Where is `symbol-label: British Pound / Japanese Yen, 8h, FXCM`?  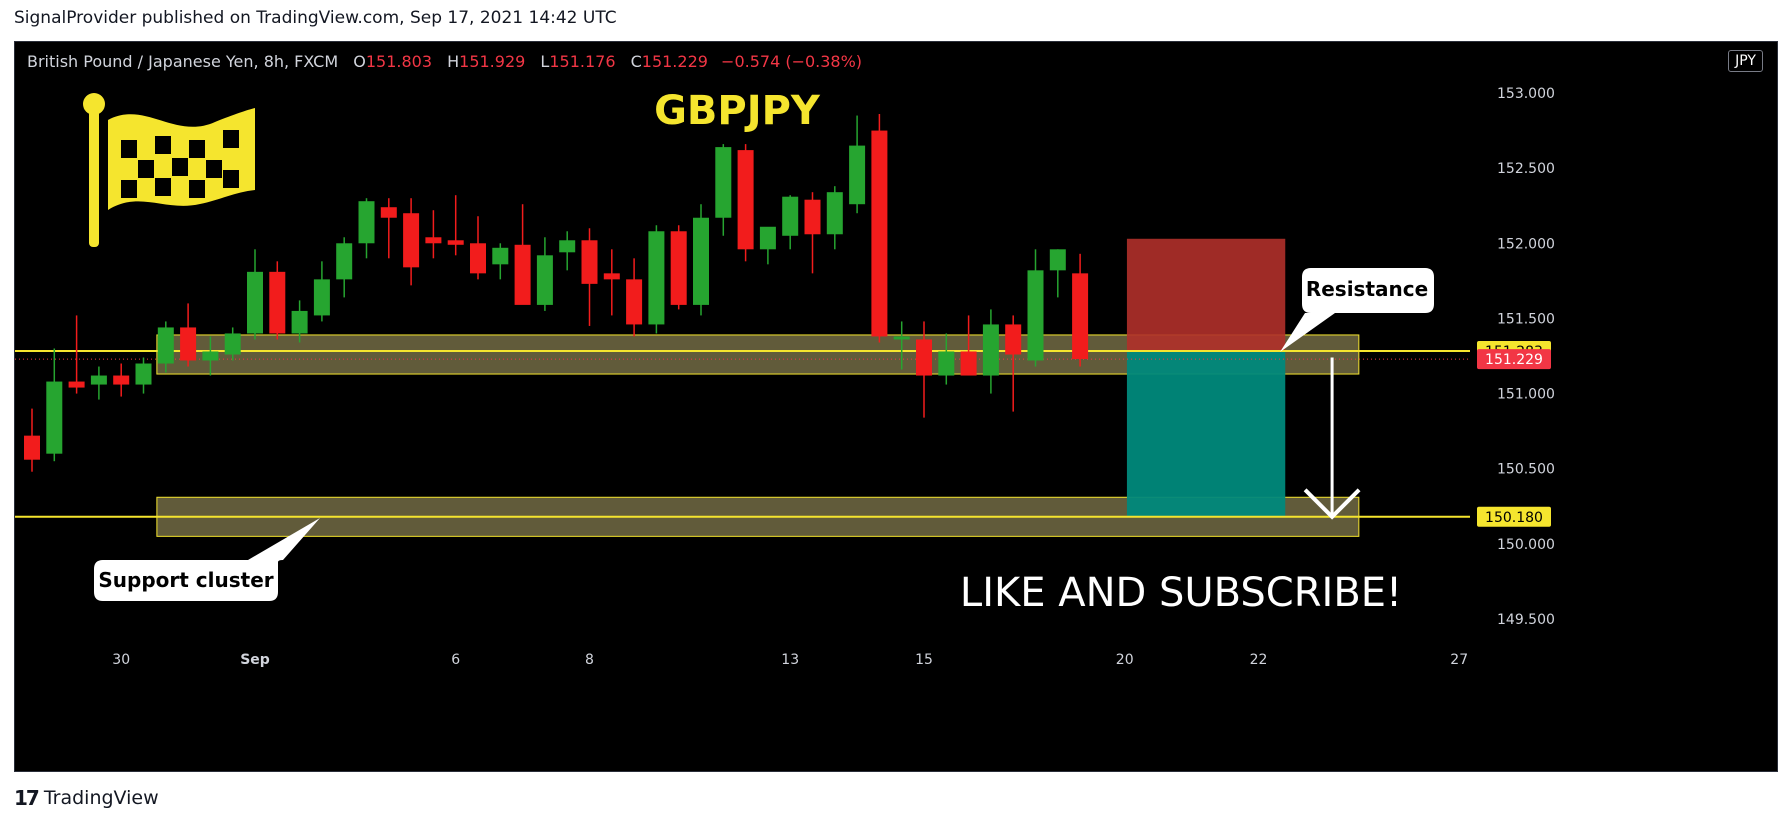
symbol-label: British Pound / Japanese Yen, 8h, FXCM is located at coordinates (183, 61).